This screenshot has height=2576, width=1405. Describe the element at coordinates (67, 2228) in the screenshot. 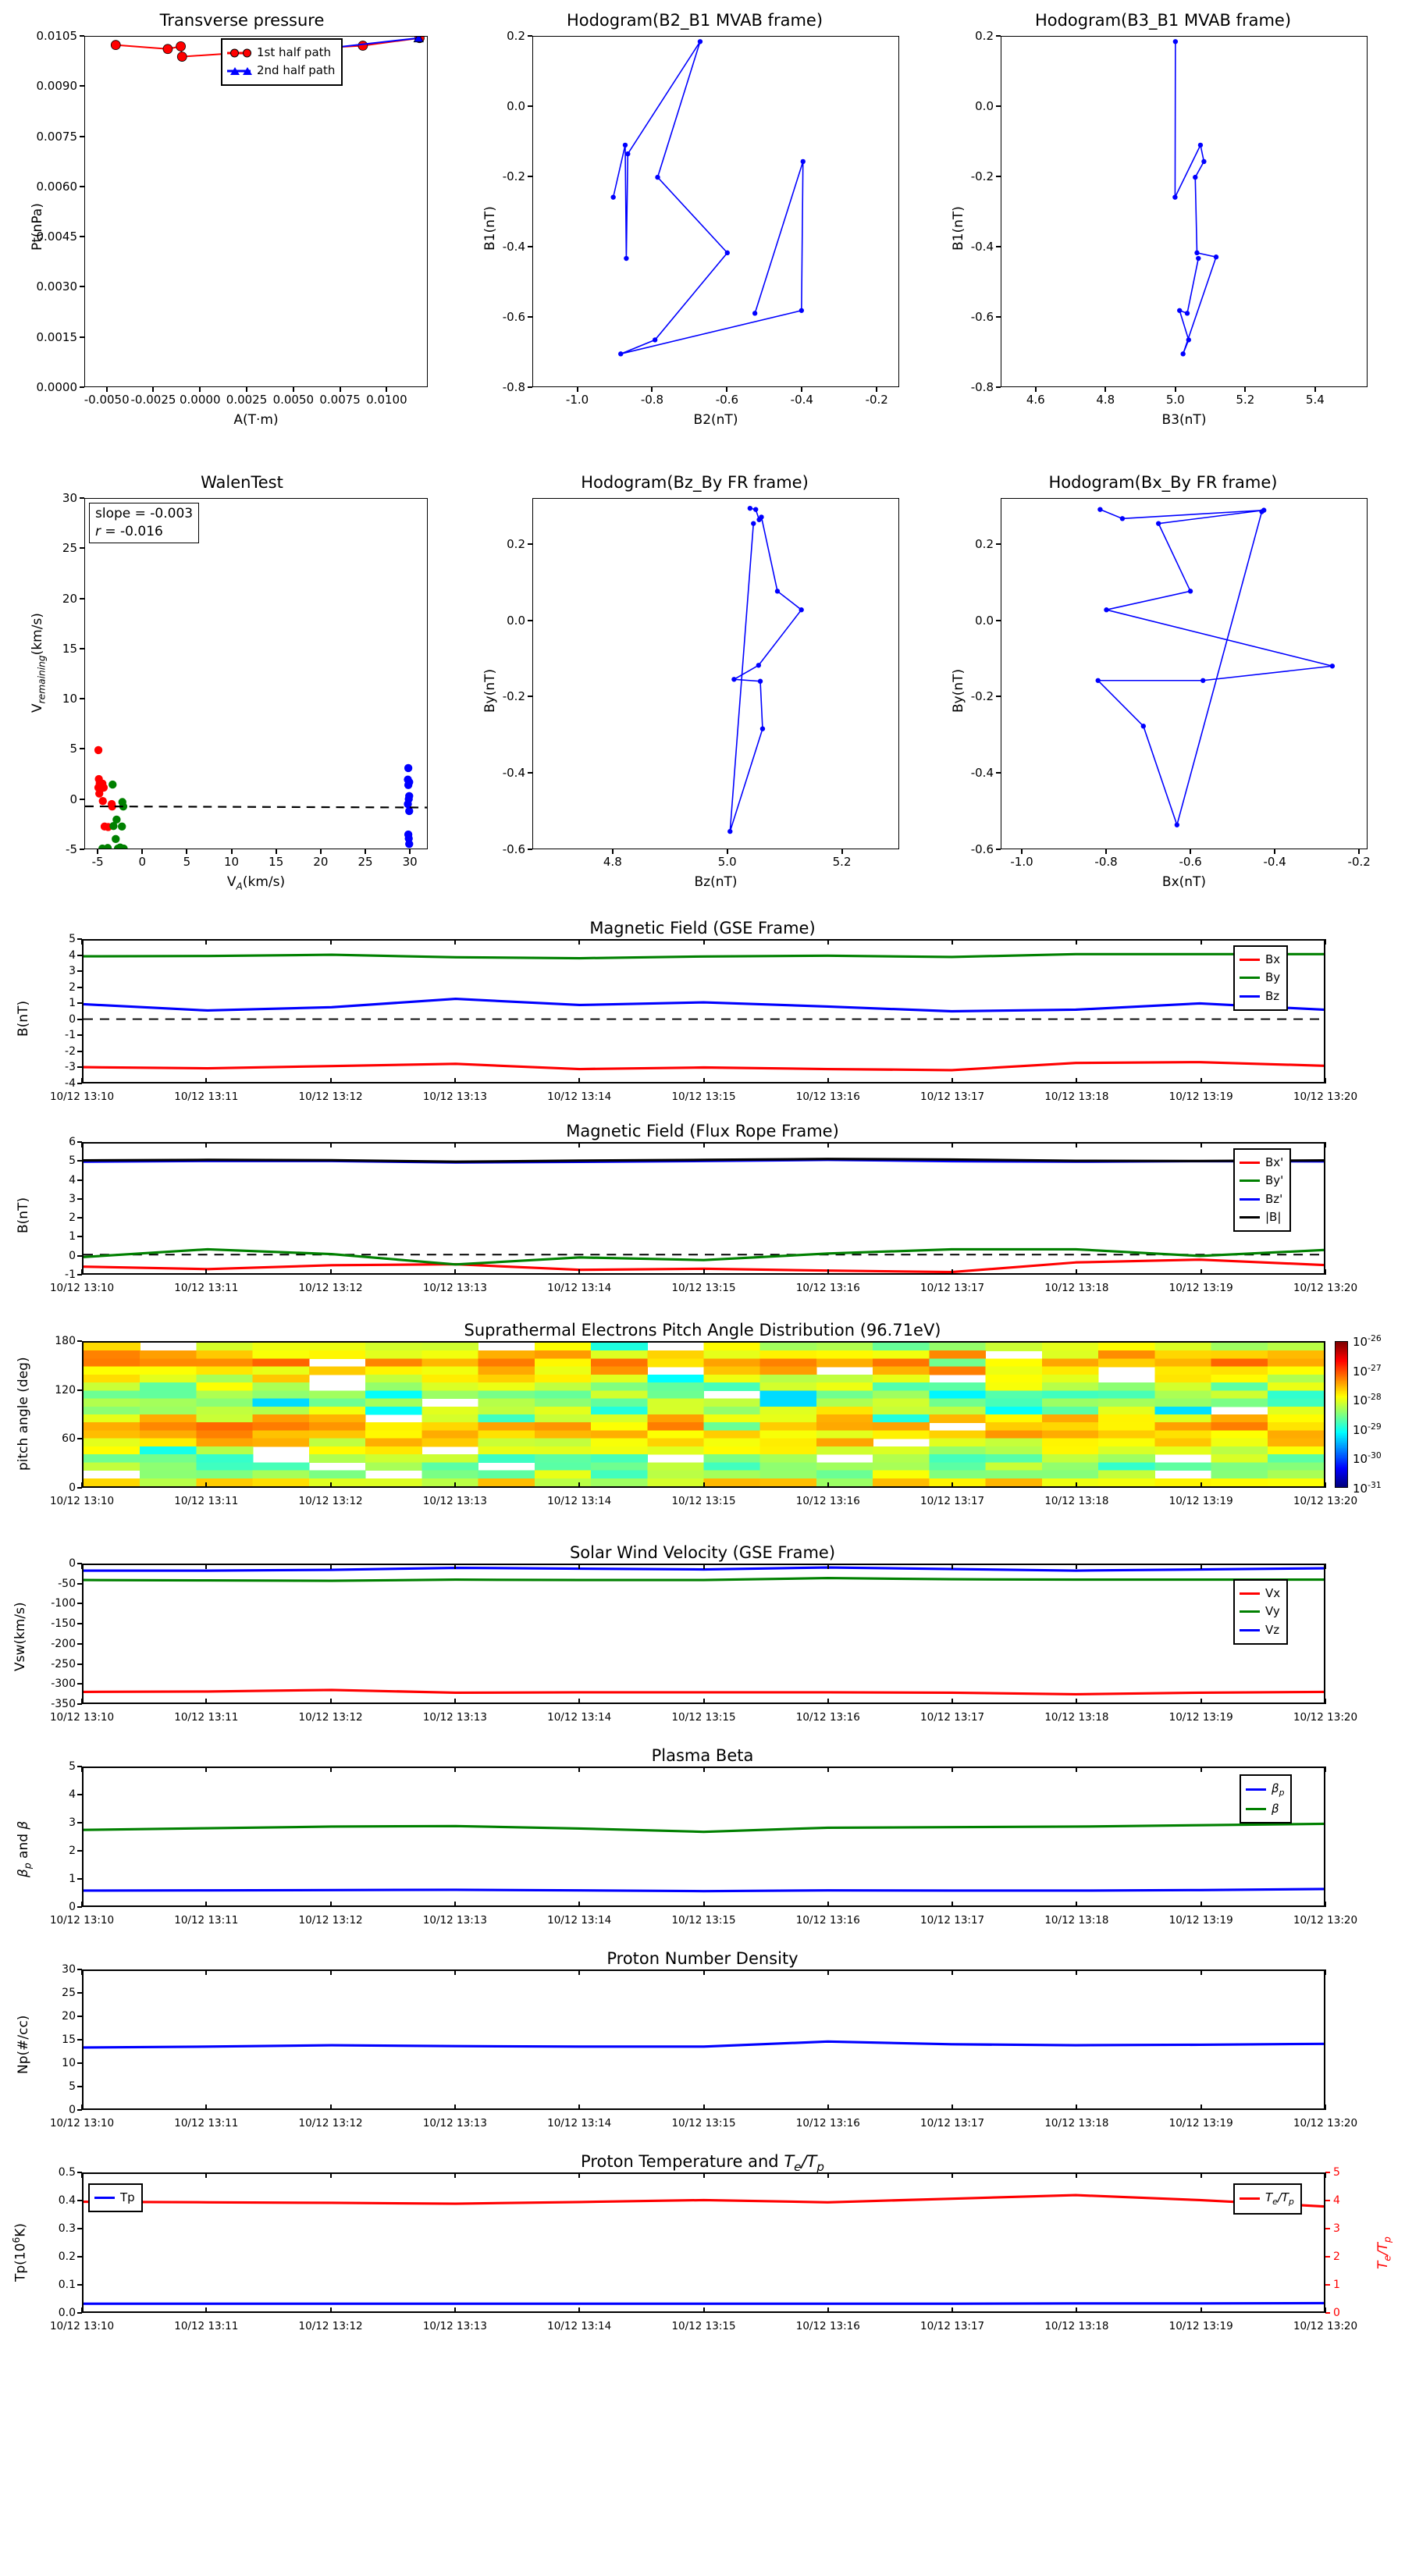

I see `y-tick-label: 0.3` at that location.